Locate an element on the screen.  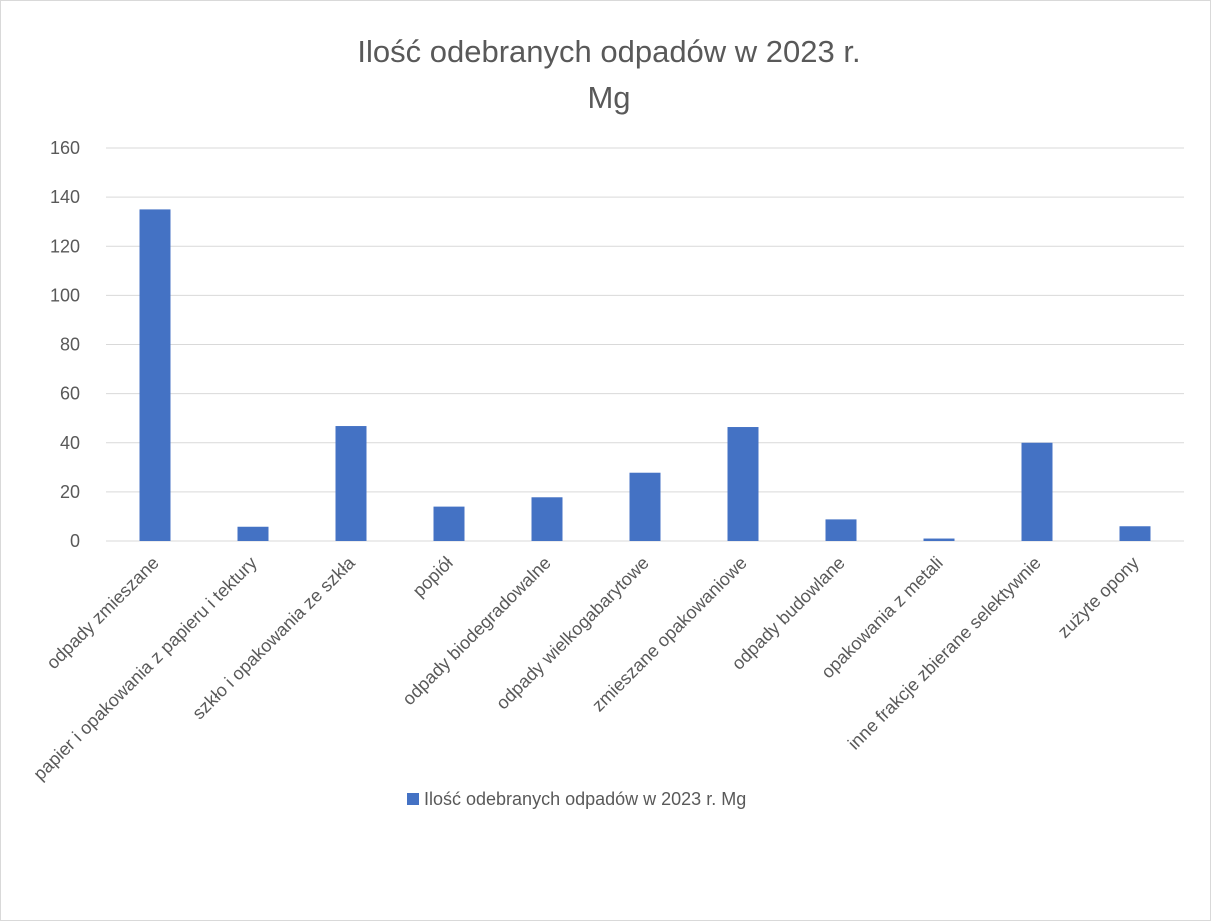
x-tick-label: zużyte opony is located at coordinates (1098, 597).